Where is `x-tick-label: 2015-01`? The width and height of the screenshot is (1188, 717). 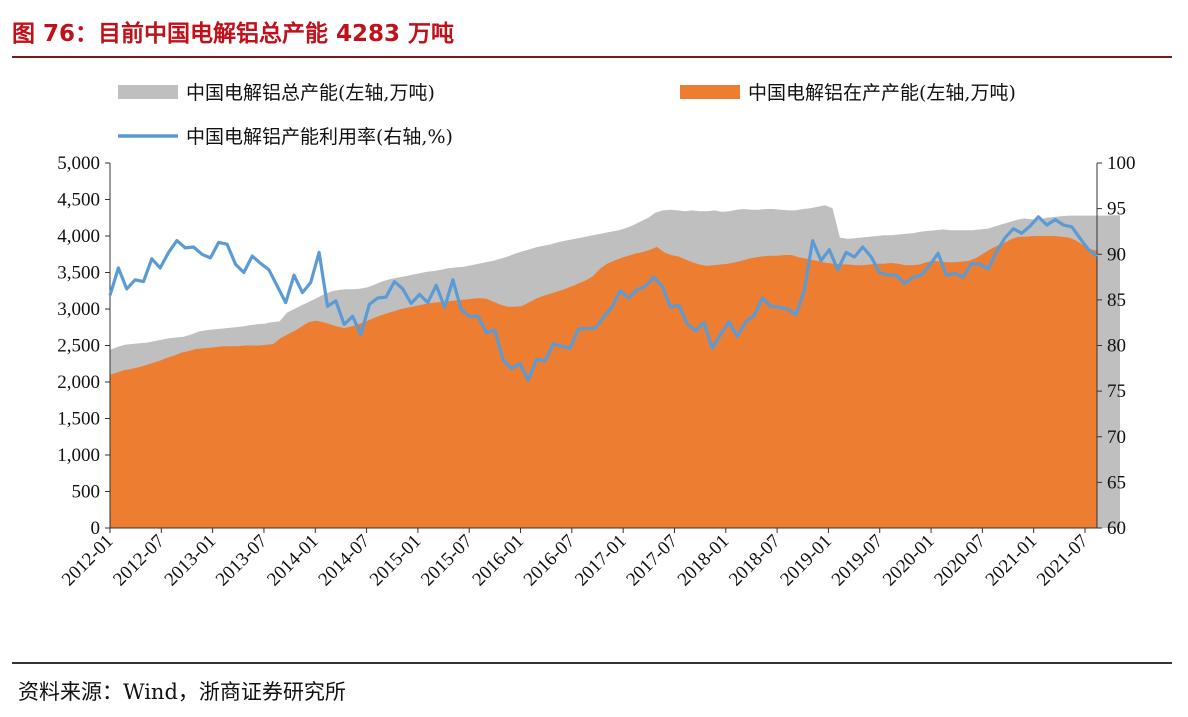
x-tick-label: 2015-01 is located at coordinates (396, 561).